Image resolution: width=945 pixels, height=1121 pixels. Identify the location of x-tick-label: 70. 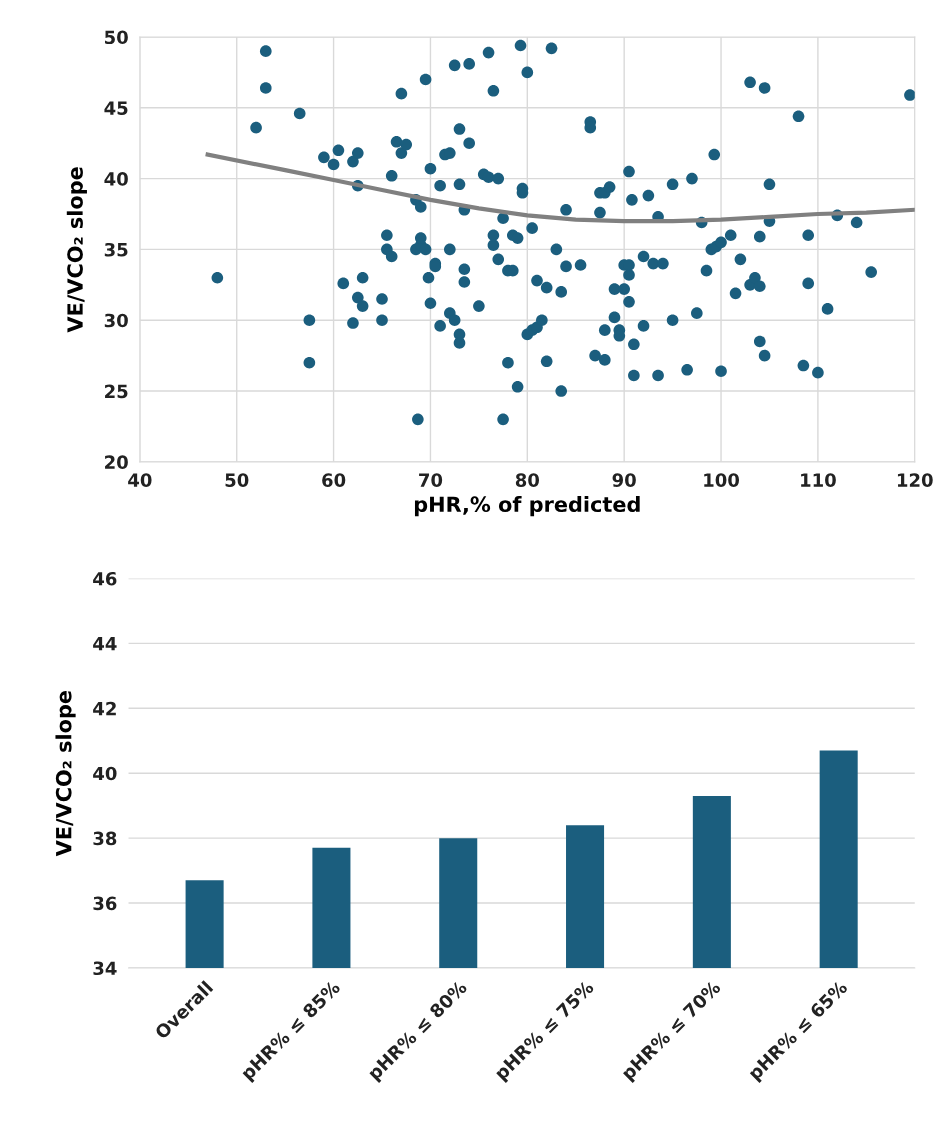
(431, 480).